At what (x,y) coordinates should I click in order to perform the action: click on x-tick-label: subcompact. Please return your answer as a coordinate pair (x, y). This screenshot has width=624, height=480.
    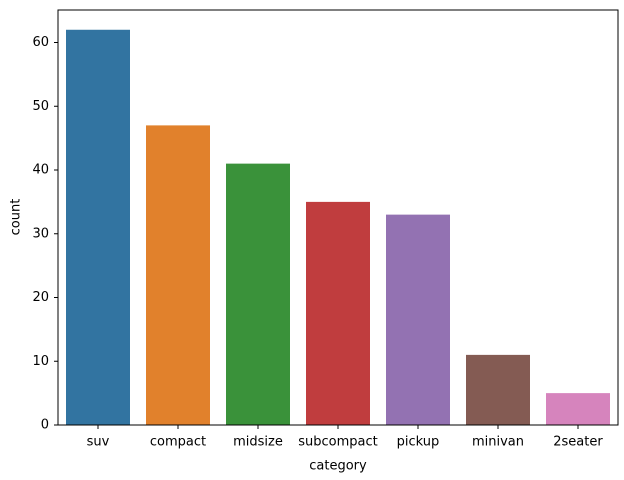
    Looking at the image, I should click on (338, 442).